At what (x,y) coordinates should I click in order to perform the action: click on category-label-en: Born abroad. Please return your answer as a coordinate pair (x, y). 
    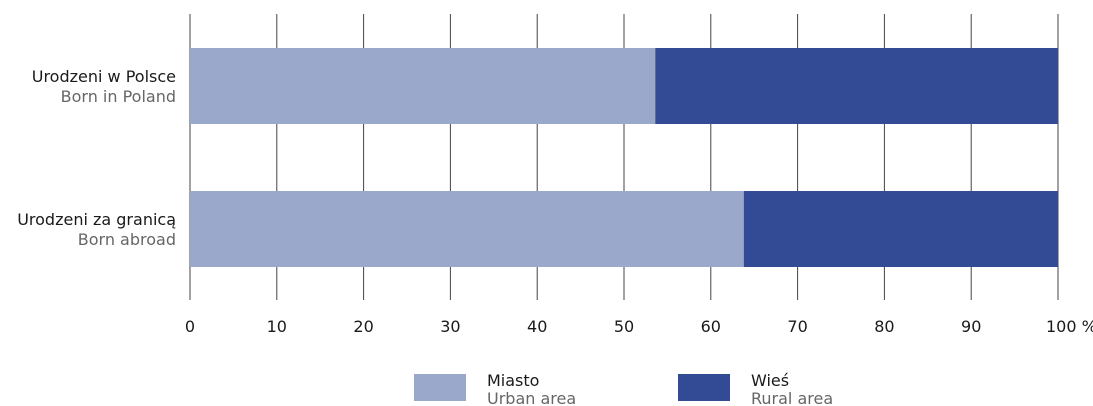
    Looking at the image, I should click on (127, 239).